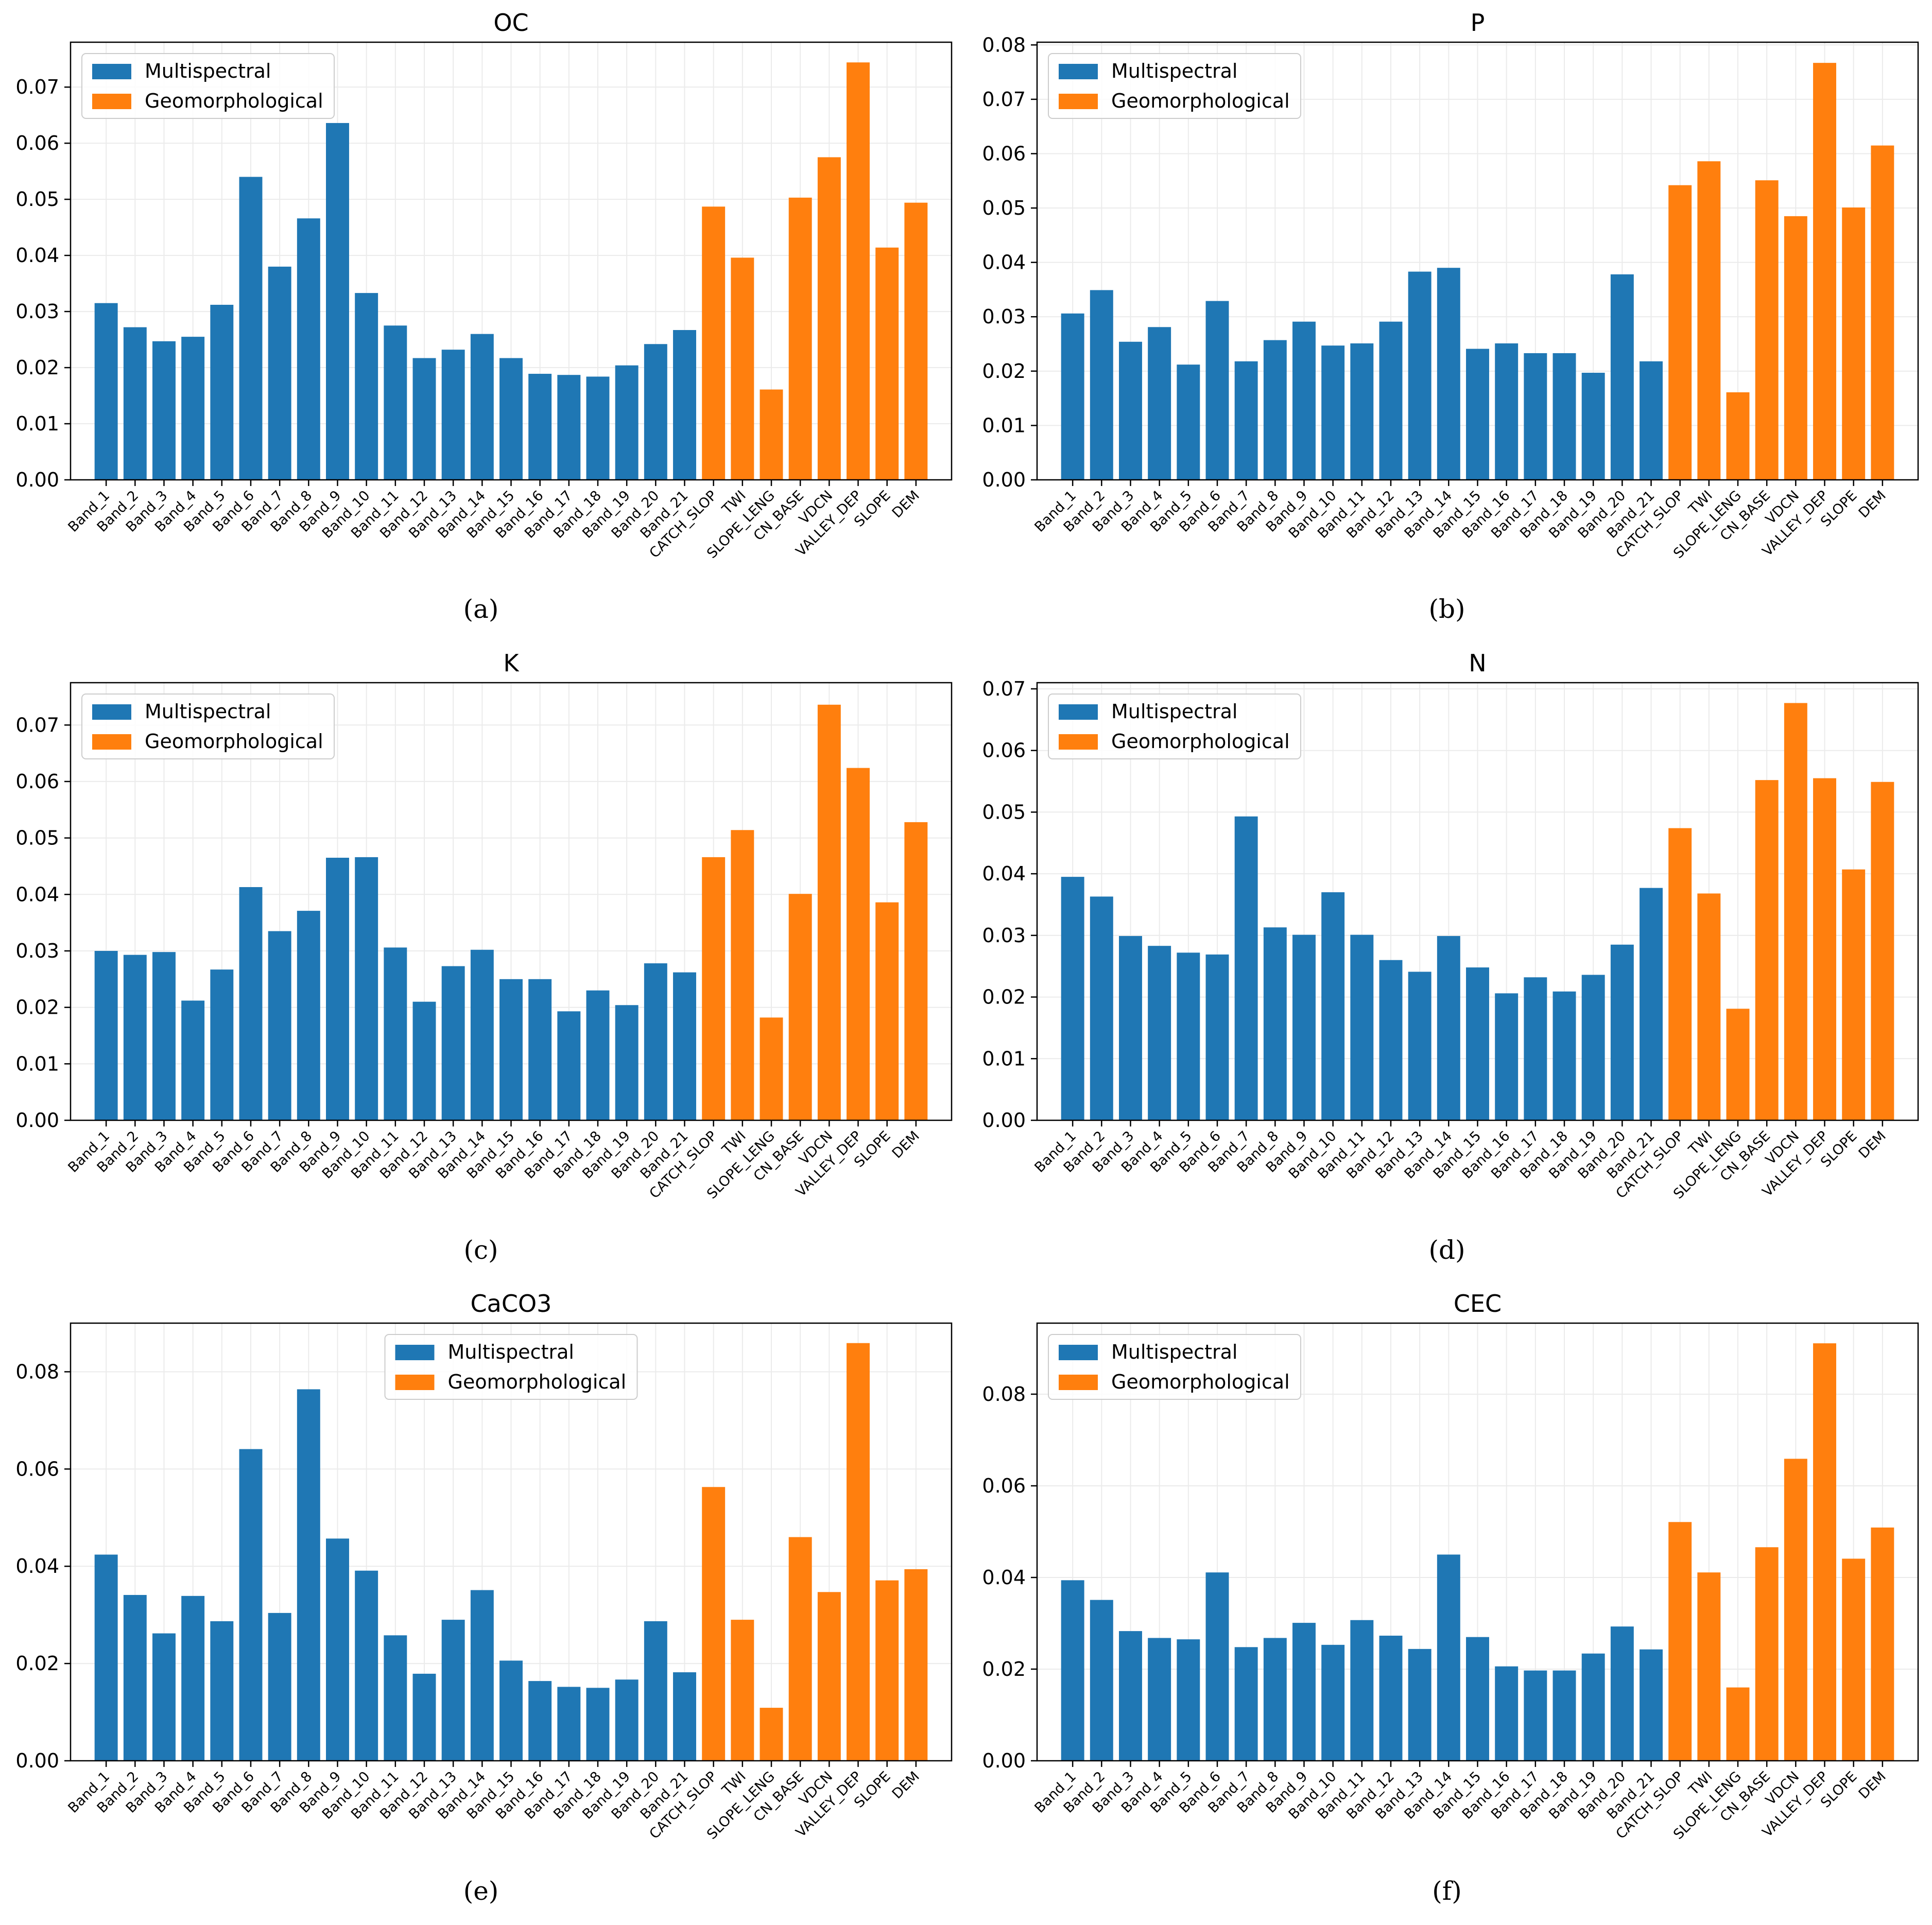 The height and width of the screenshot is (1925, 1932). I want to click on y-tick-label: 0.01, so click(37, 1064).